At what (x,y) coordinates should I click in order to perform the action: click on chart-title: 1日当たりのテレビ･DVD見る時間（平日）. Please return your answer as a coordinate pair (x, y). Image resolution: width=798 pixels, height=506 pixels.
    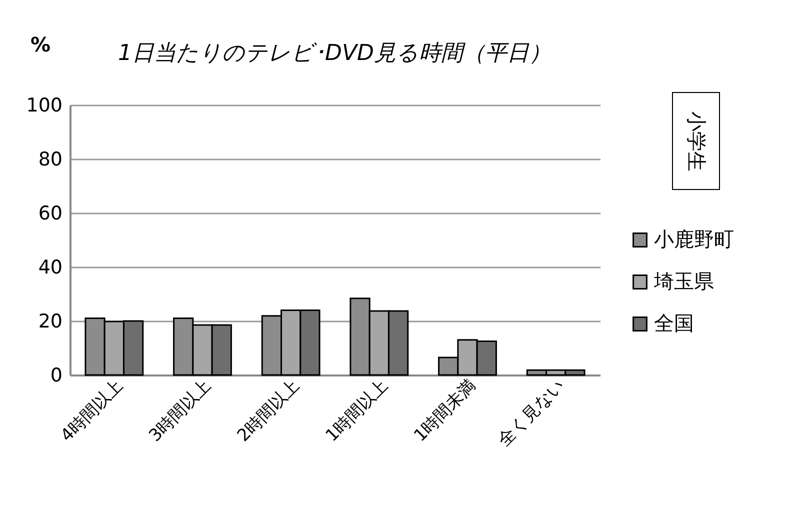
    Looking at the image, I should click on (334, 53).